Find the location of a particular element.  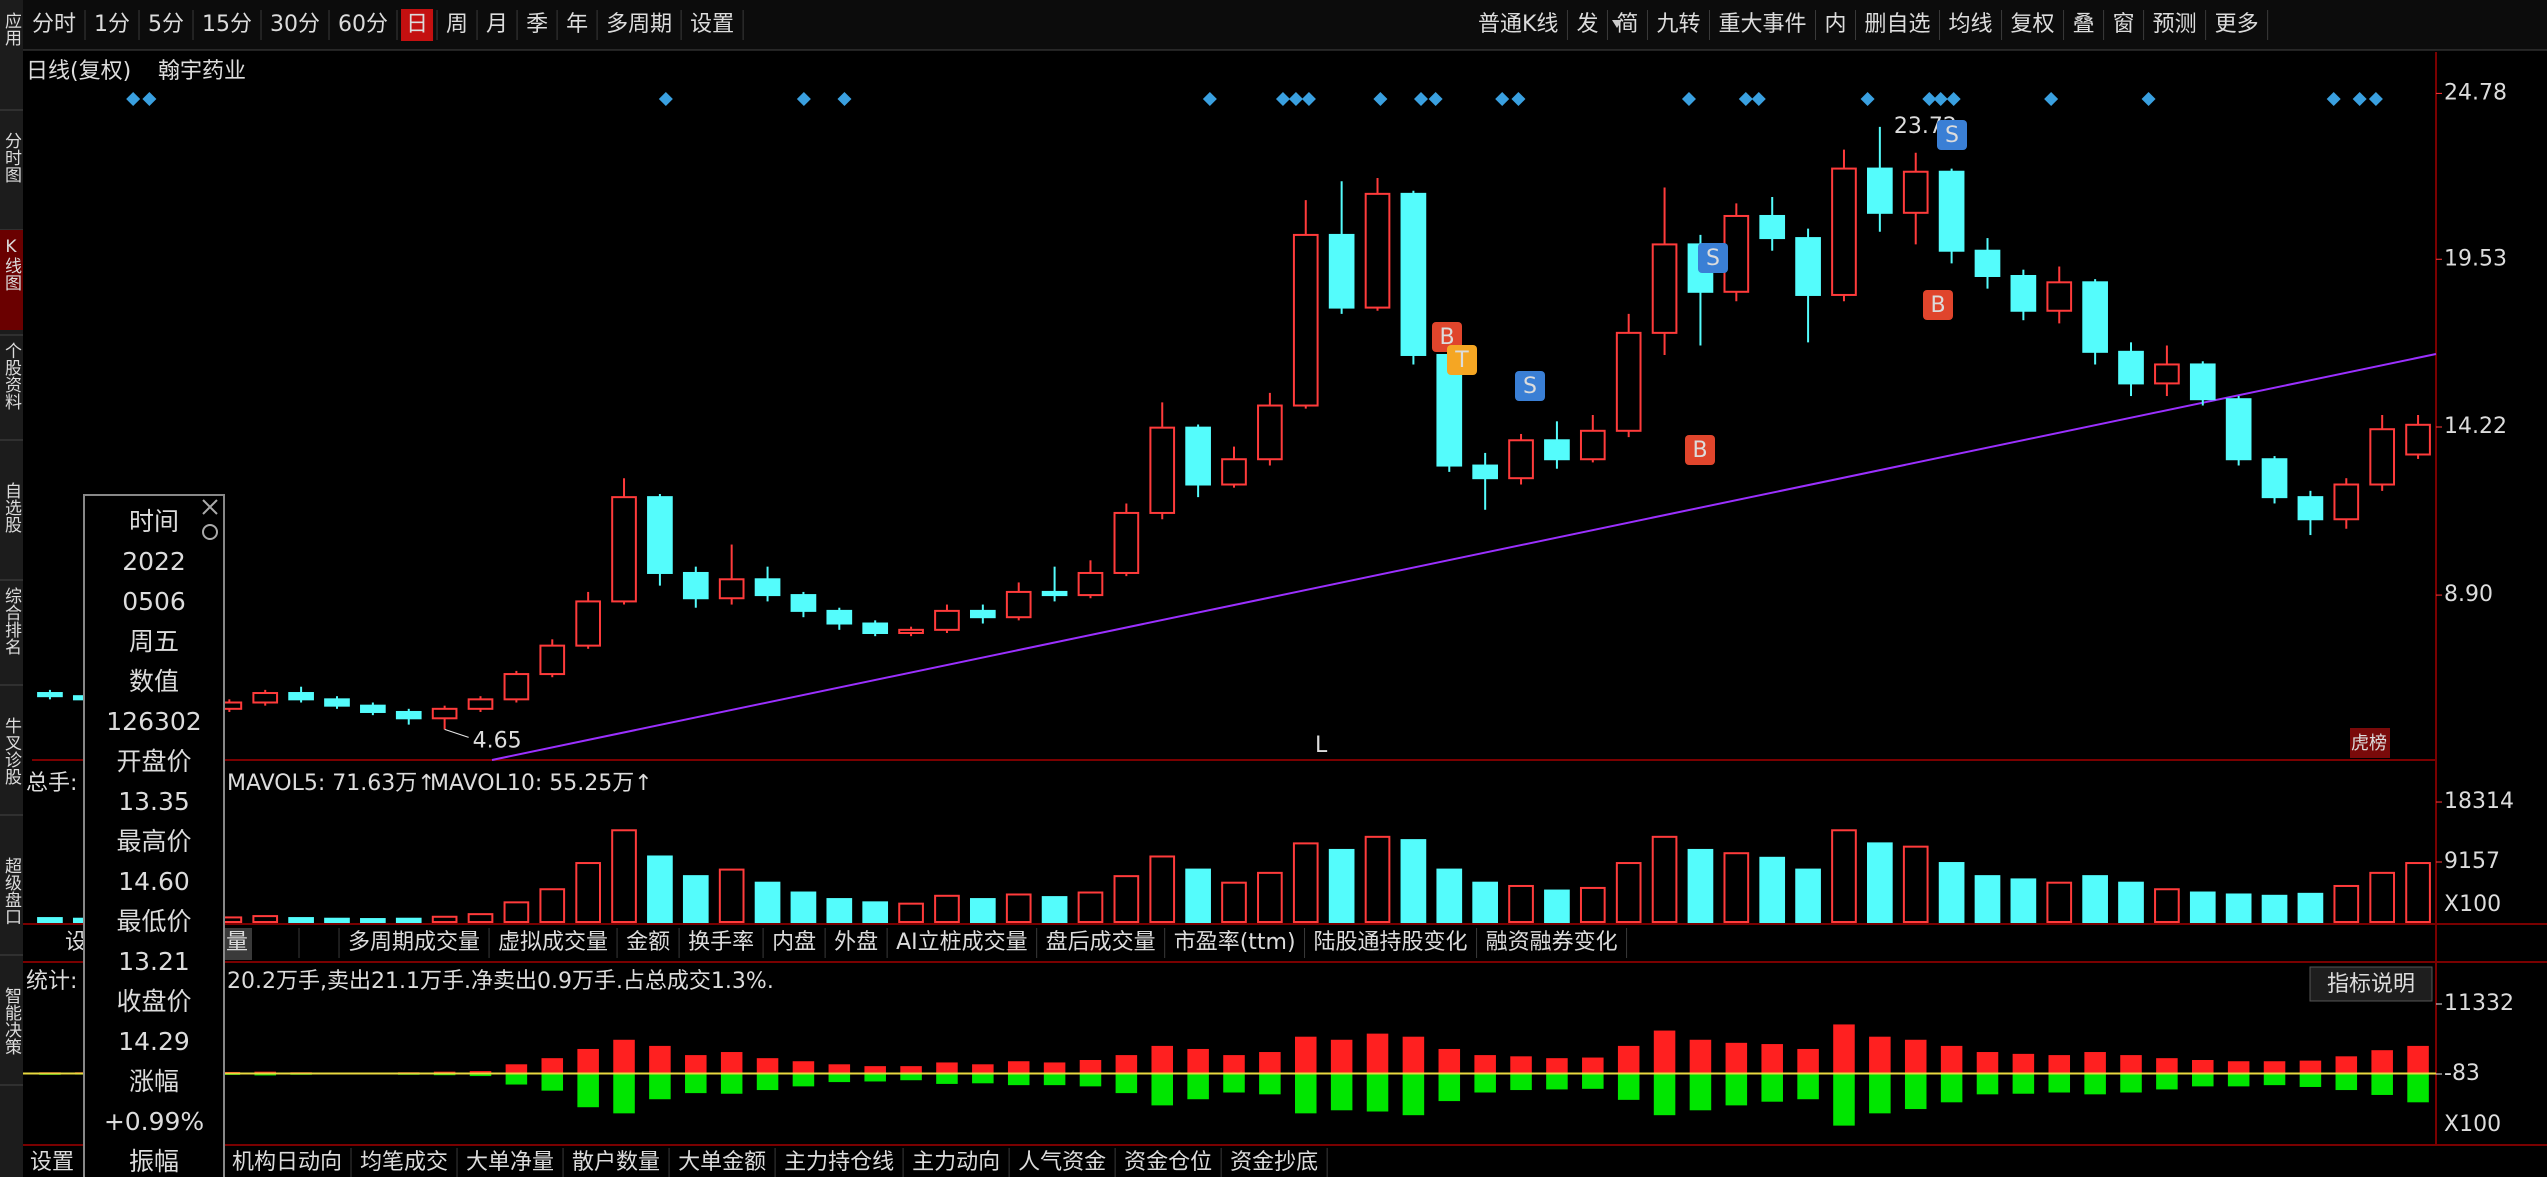

tab: 换手率 is located at coordinates (721, 942).